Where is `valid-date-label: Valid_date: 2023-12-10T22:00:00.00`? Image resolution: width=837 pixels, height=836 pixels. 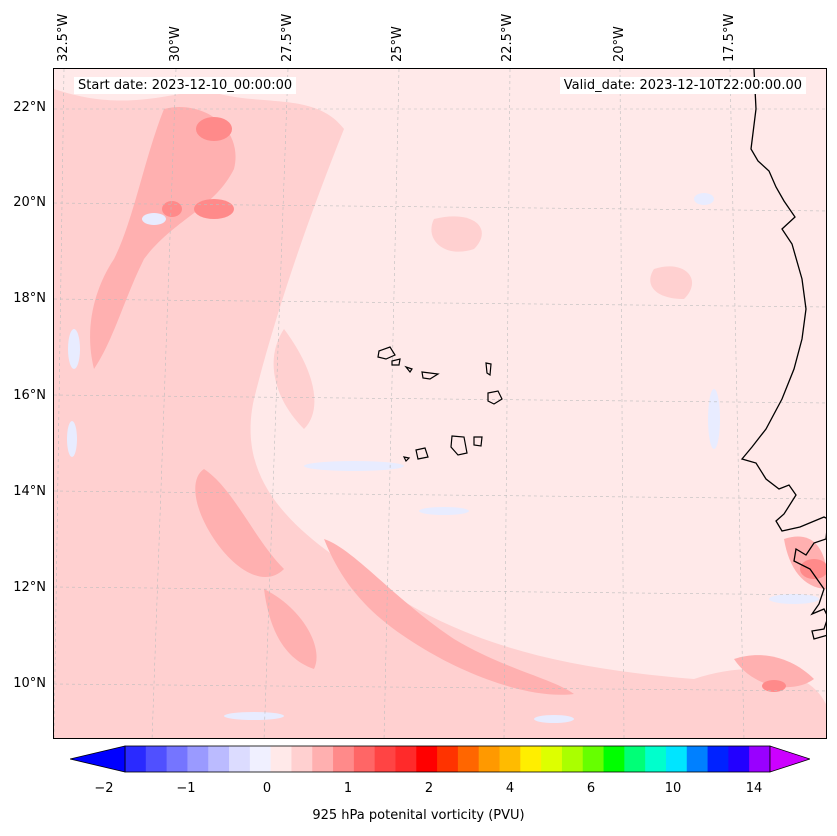
valid-date-label: Valid_date: 2023-12-10T22:00:00.00 is located at coordinates (682, 85).